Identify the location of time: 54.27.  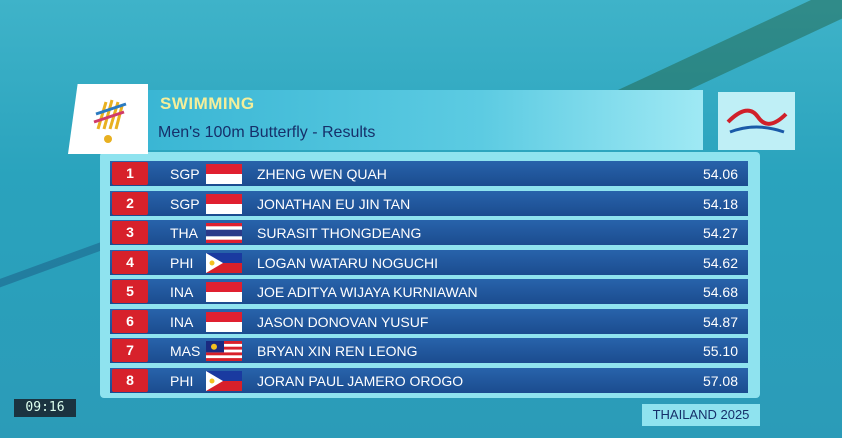
(720, 233).